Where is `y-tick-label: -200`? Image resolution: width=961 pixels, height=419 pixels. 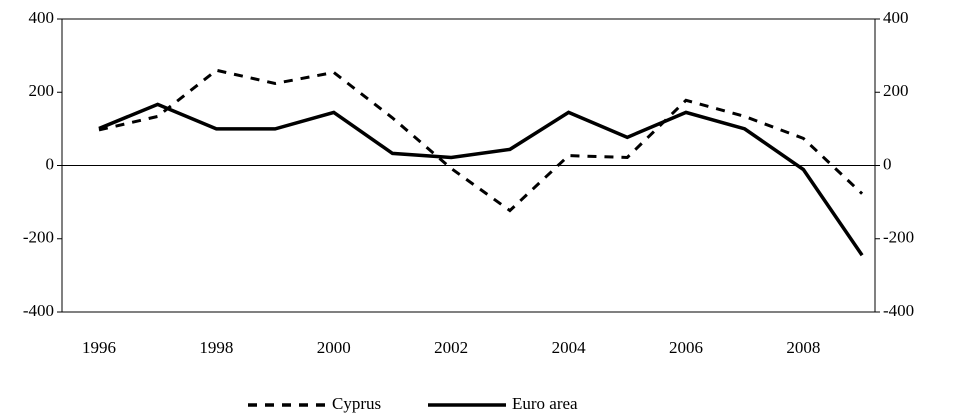 y-tick-label: -200 is located at coordinates (38, 237).